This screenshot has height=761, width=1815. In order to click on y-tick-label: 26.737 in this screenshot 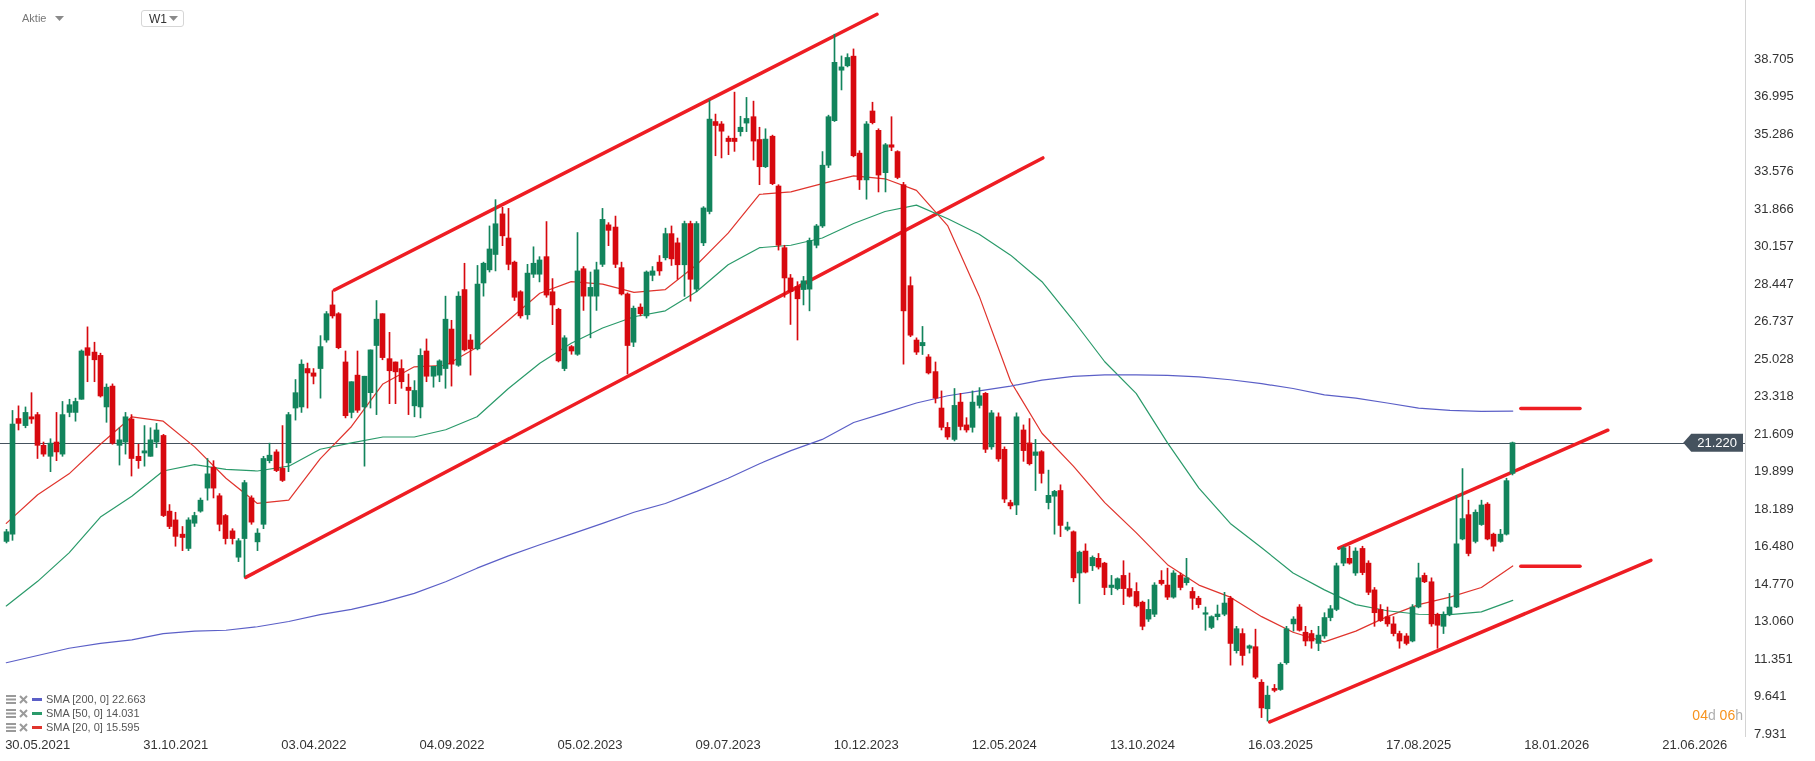, I will do `click(1774, 321)`.